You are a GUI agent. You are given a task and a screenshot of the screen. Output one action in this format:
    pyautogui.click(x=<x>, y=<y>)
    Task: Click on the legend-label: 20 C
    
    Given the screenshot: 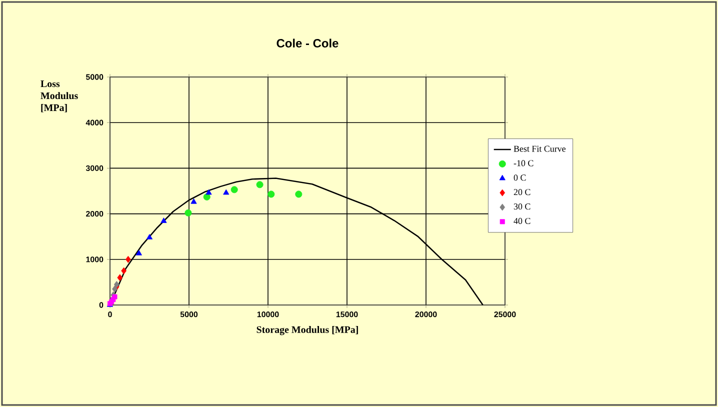 What is the action you would take?
    pyautogui.click(x=522, y=192)
    